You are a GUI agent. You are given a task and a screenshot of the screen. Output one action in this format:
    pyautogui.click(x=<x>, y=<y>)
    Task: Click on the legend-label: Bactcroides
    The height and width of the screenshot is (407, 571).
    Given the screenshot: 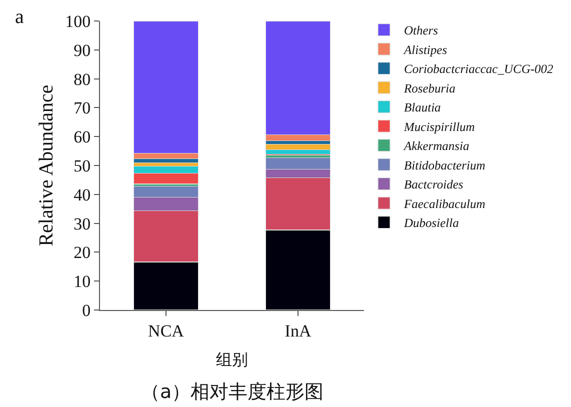 What is the action you would take?
    pyautogui.click(x=434, y=185)
    